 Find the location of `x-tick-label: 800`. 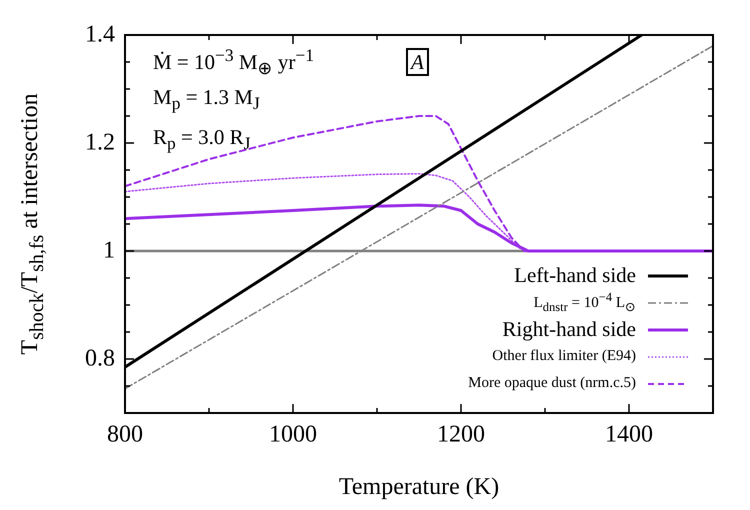

x-tick-label: 800 is located at coordinates (125, 435).